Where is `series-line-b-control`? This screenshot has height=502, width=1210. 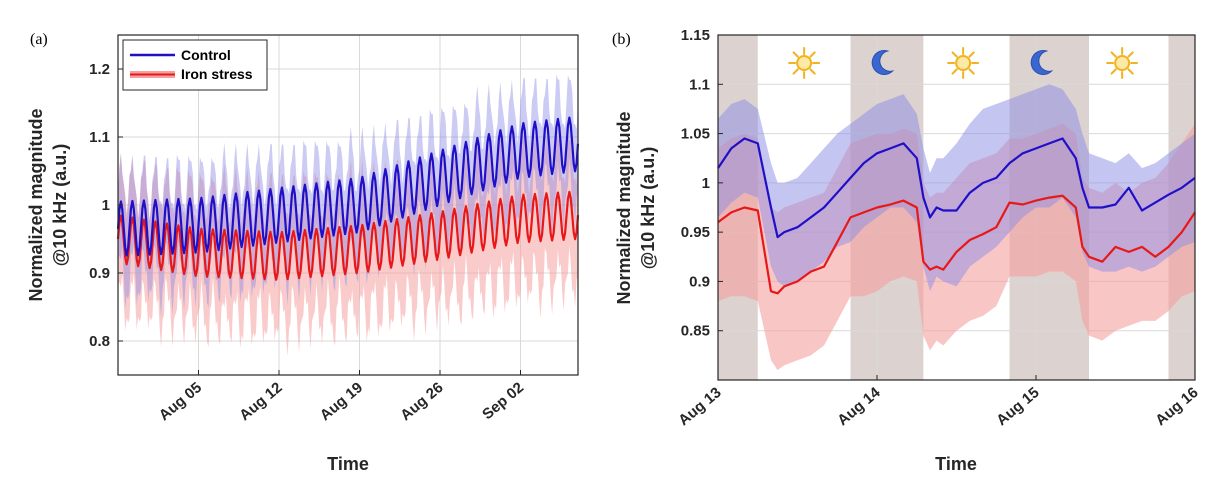
series-line-b-control is located at coordinates (956, 188).